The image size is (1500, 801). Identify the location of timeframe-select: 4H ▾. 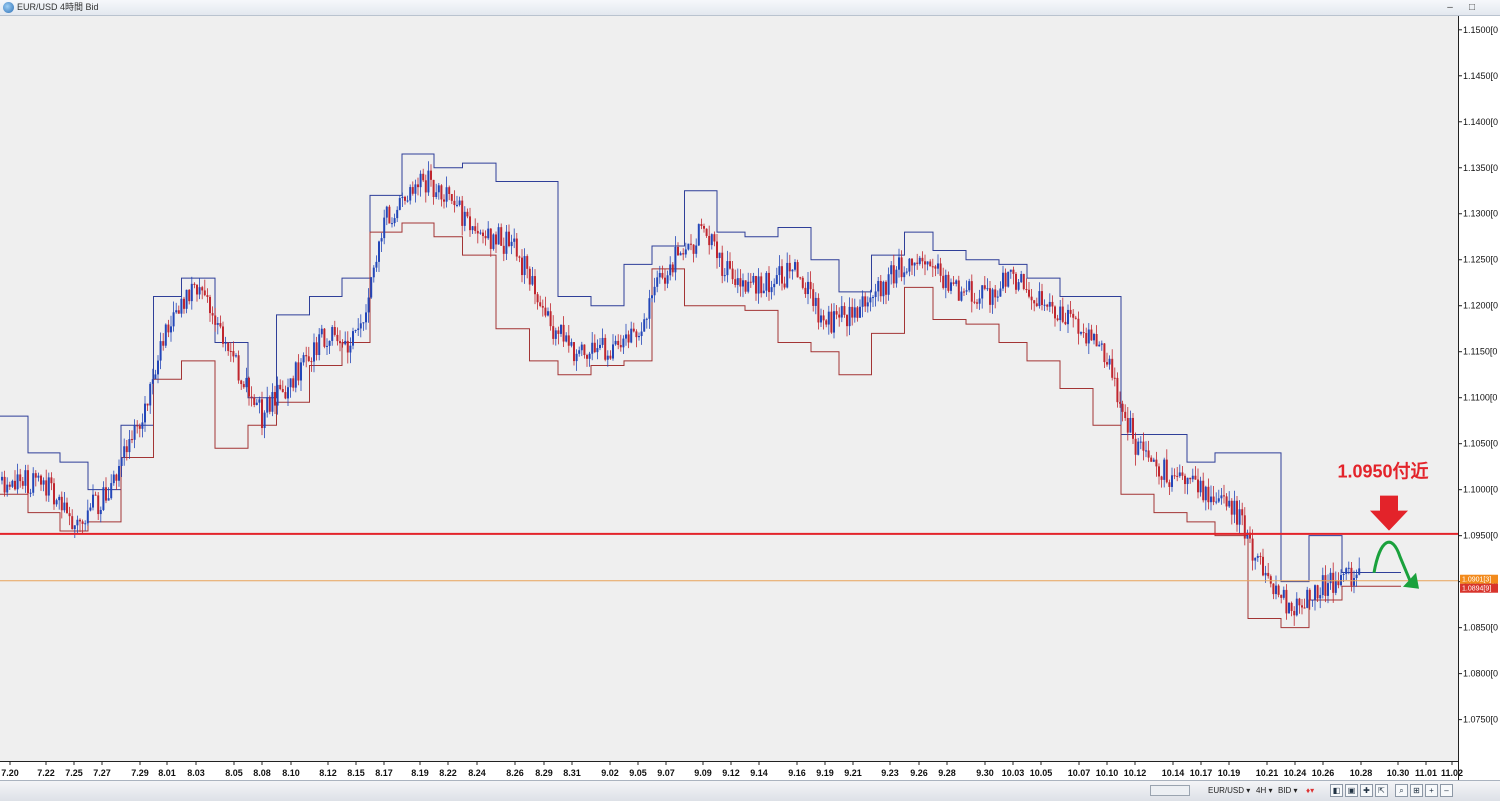
(1264, 790).